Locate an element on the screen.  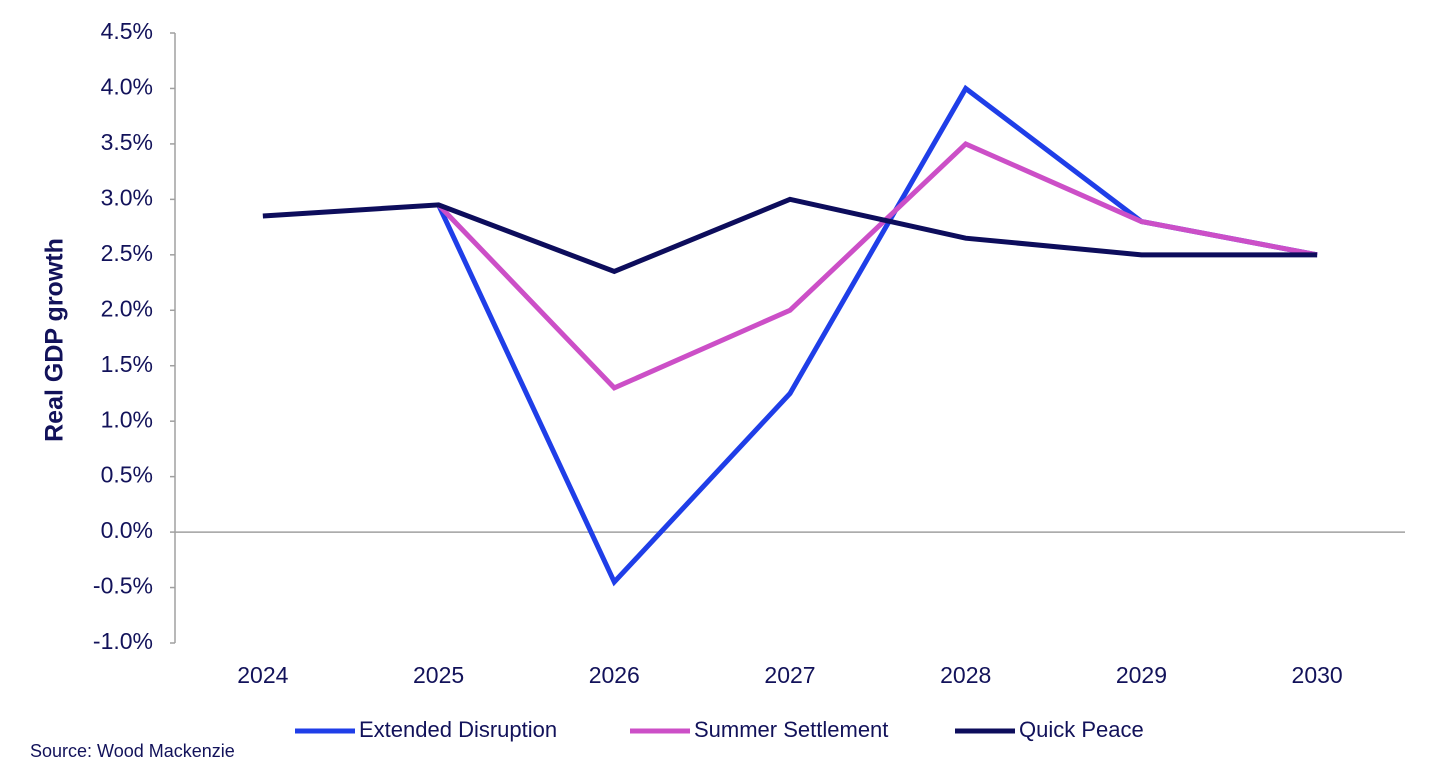
y-tick-label: 3.0% is located at coordinates (127, 197).